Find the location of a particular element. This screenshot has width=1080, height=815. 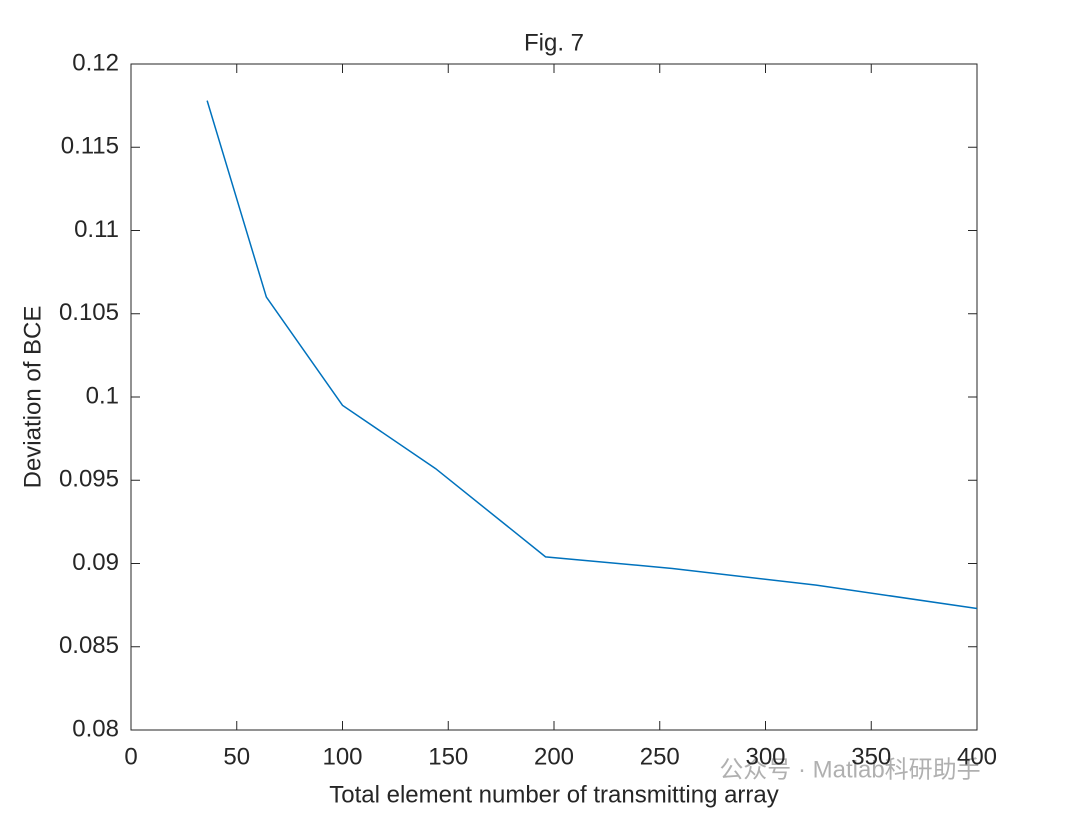

y-tick-label: 0.11 is located at coordinates (96, 229).